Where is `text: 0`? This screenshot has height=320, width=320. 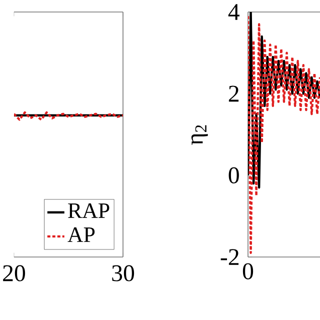 text: 0 is located at coordinates (248, 271).